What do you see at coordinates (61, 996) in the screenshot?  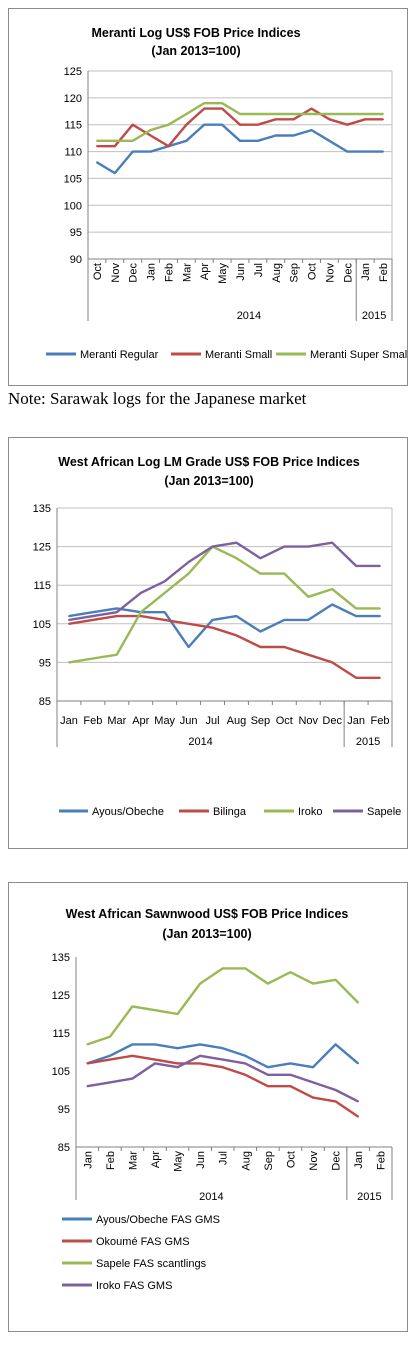 I see `y-tick-label: 125` at bounding box center [61, 996].